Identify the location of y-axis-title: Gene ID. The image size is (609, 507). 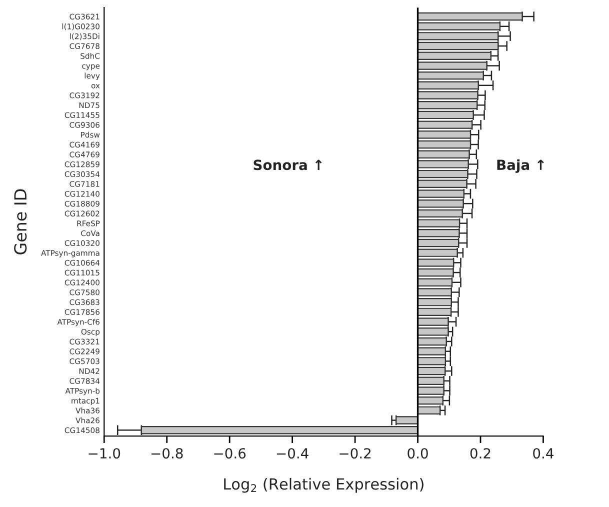
(20, 221).